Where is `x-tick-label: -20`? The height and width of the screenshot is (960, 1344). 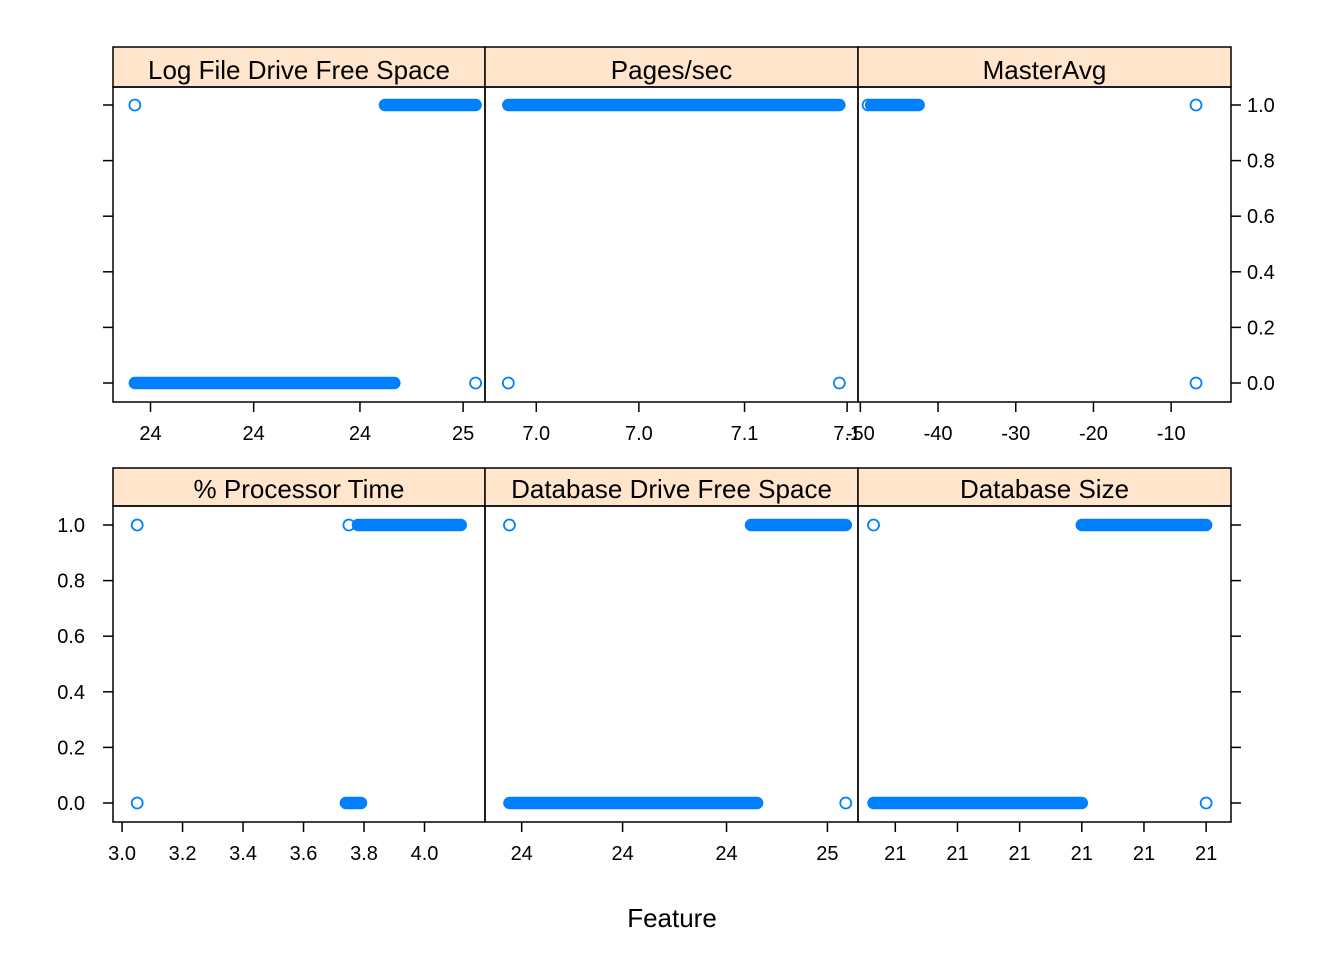
x-tick-label: -20 is located at coordinates (1093, 434).